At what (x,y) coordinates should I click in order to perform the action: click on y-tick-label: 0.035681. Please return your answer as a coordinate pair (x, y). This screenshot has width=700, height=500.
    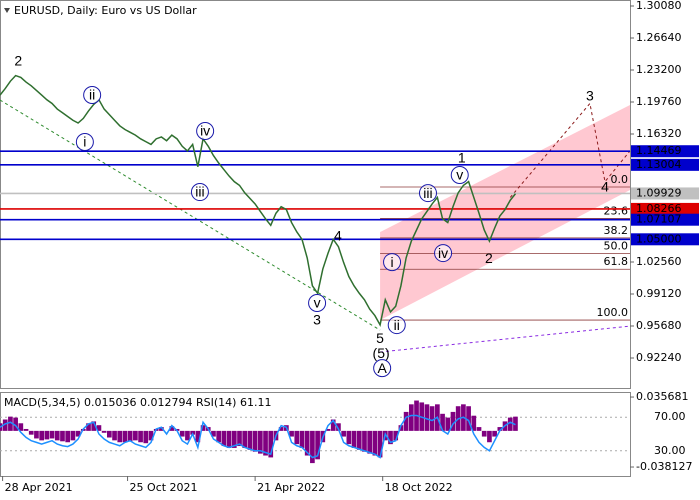
    Looking at the image, I should click on (662, 396).